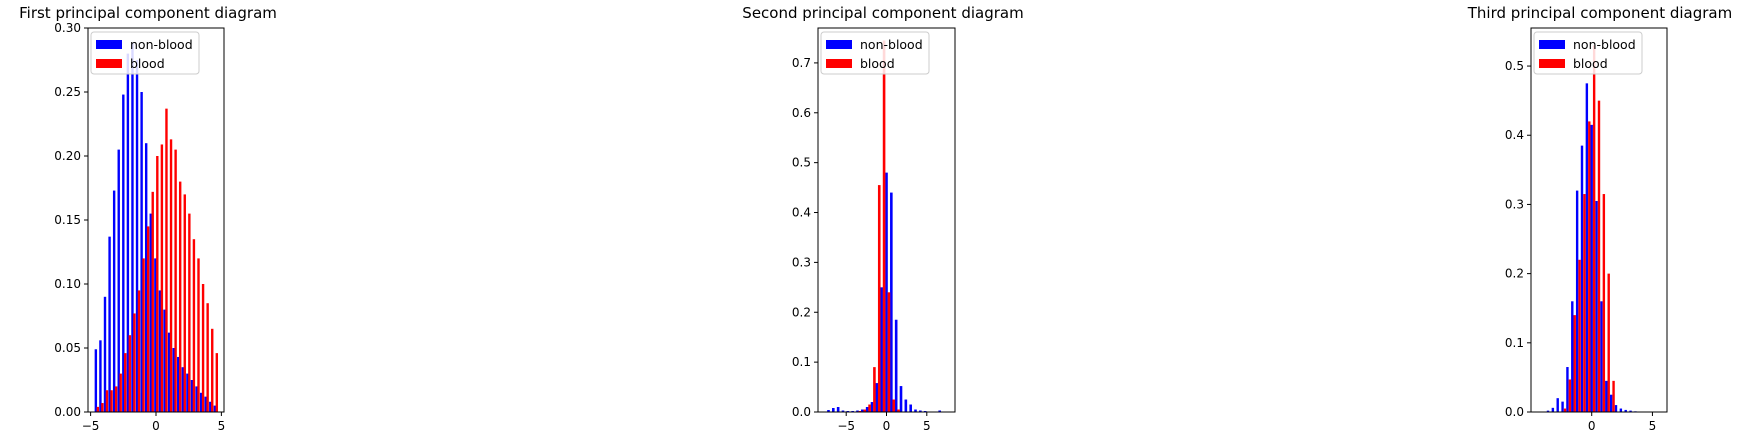 Image resolution: width=1745 pixels, height=442 pixels. What do you see at coordinates (1514, 343) in the screenshot?
I see `y-tick-label: 0.1` at bounding box center [1514, 343].